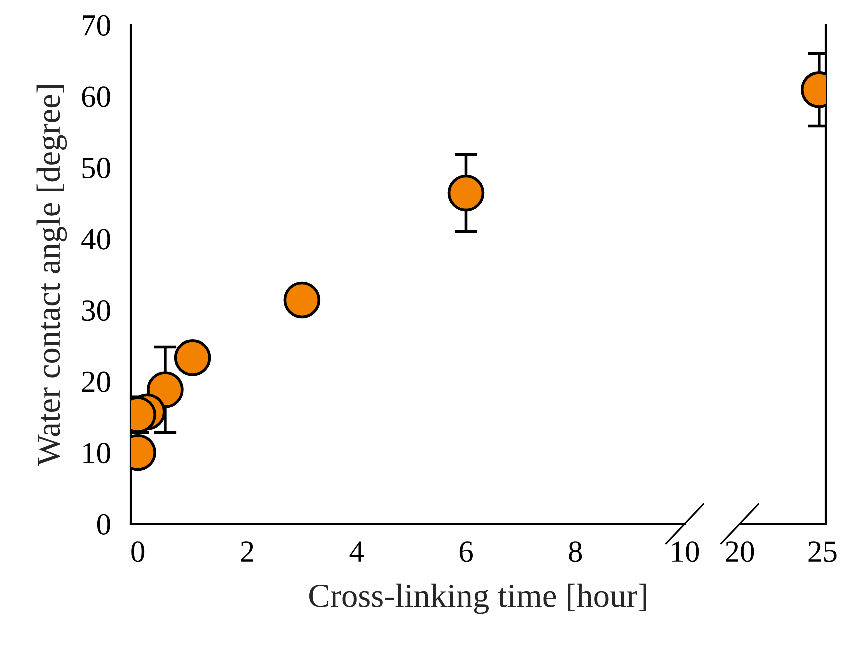  What do you see at coordinates (96, 382) in the screenshot?
I see `y-tick-label: 20` at bounding box center [96, 382].